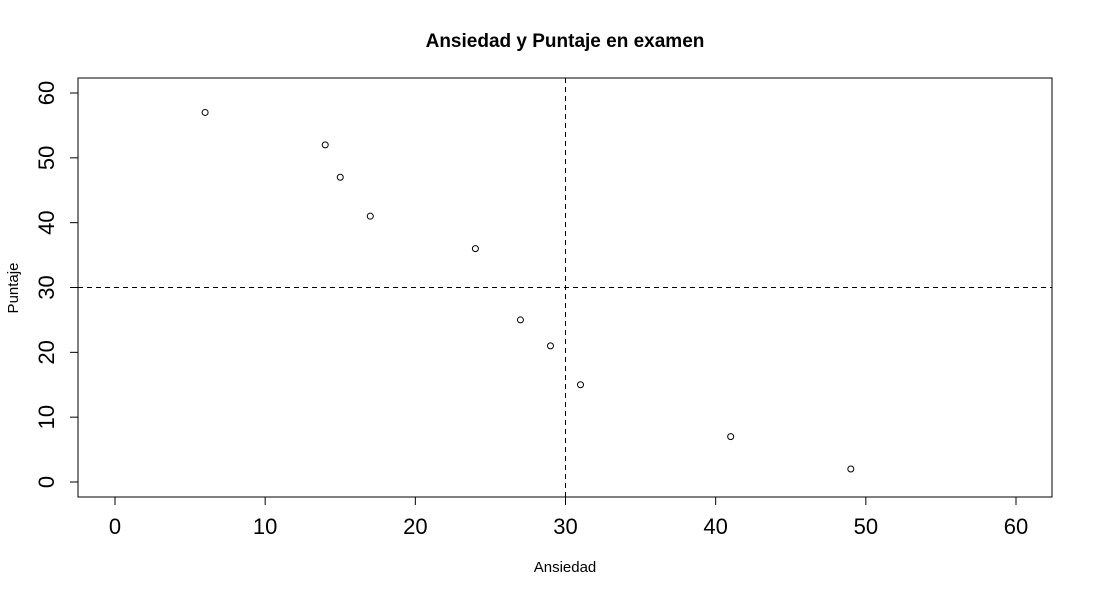 The height and width of the screenshot is (596, 1093). Describe the element at coordinates (565, 41) in the screenshot. I see `chart-title: Ansiedad y Puntaje en examen` at that location.